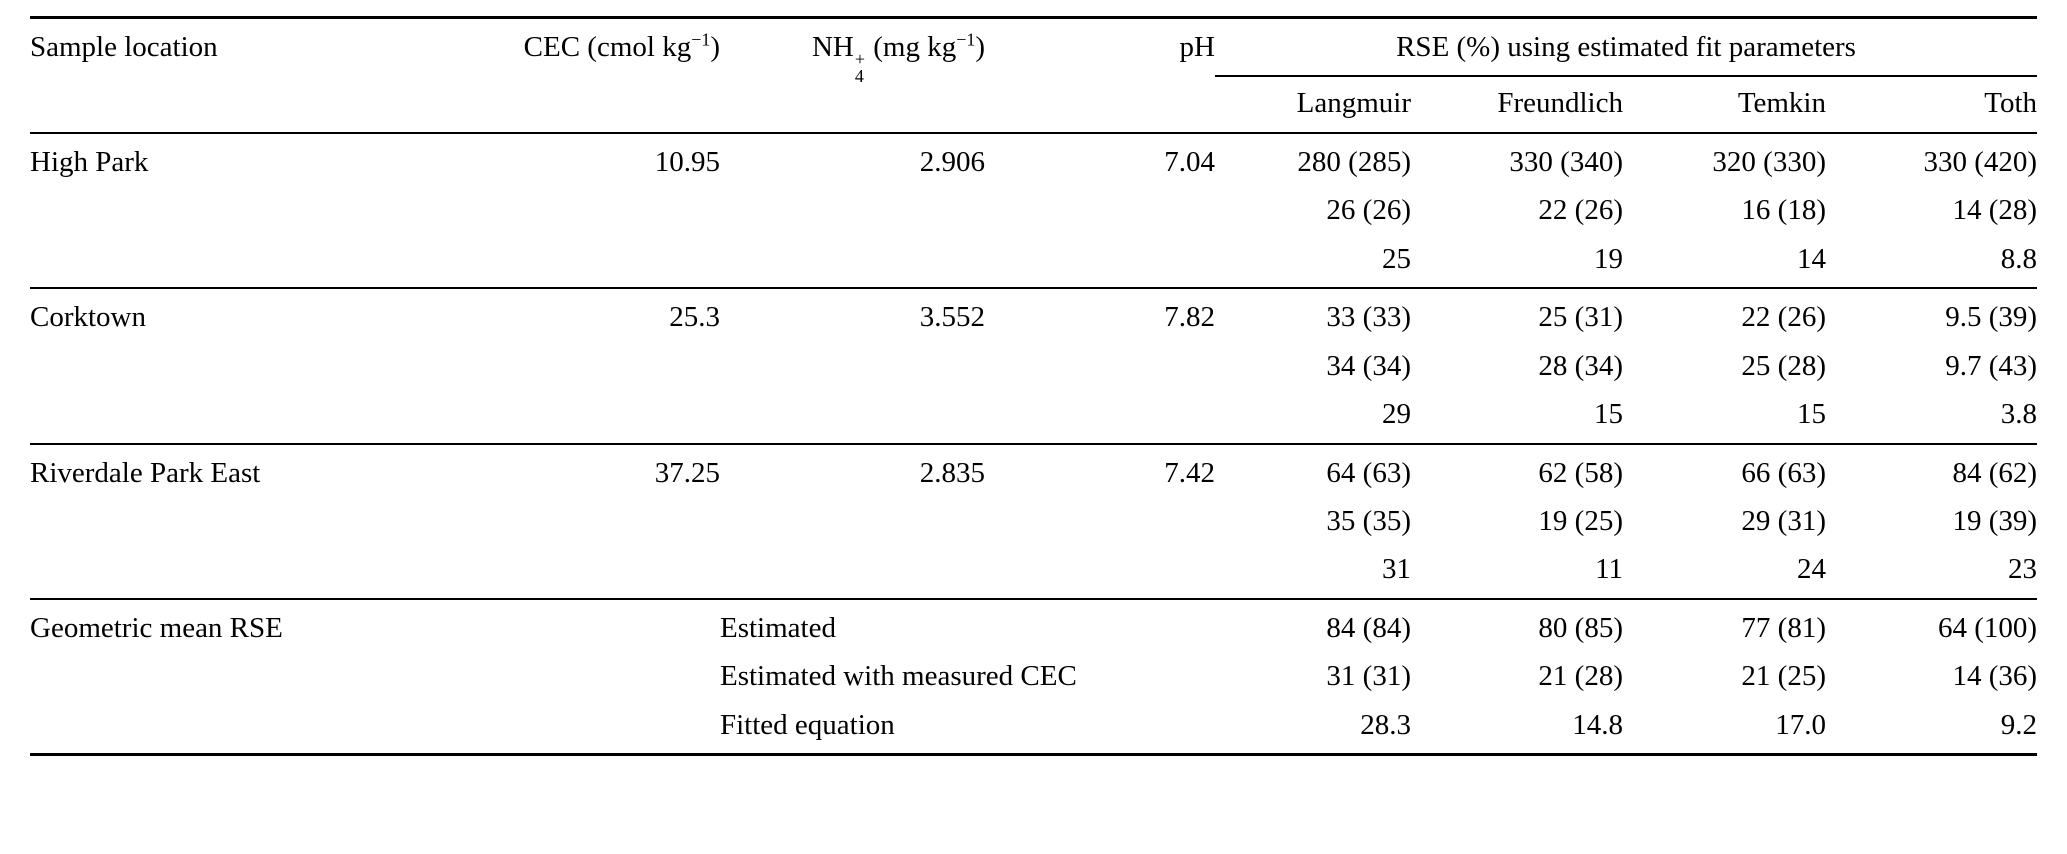 This screenshot has height=854, width=2067. Describe the element at coordinates (1354, 161) in the screenshot. I see `cell-rse-langmuir: 280 (285)` at that location.